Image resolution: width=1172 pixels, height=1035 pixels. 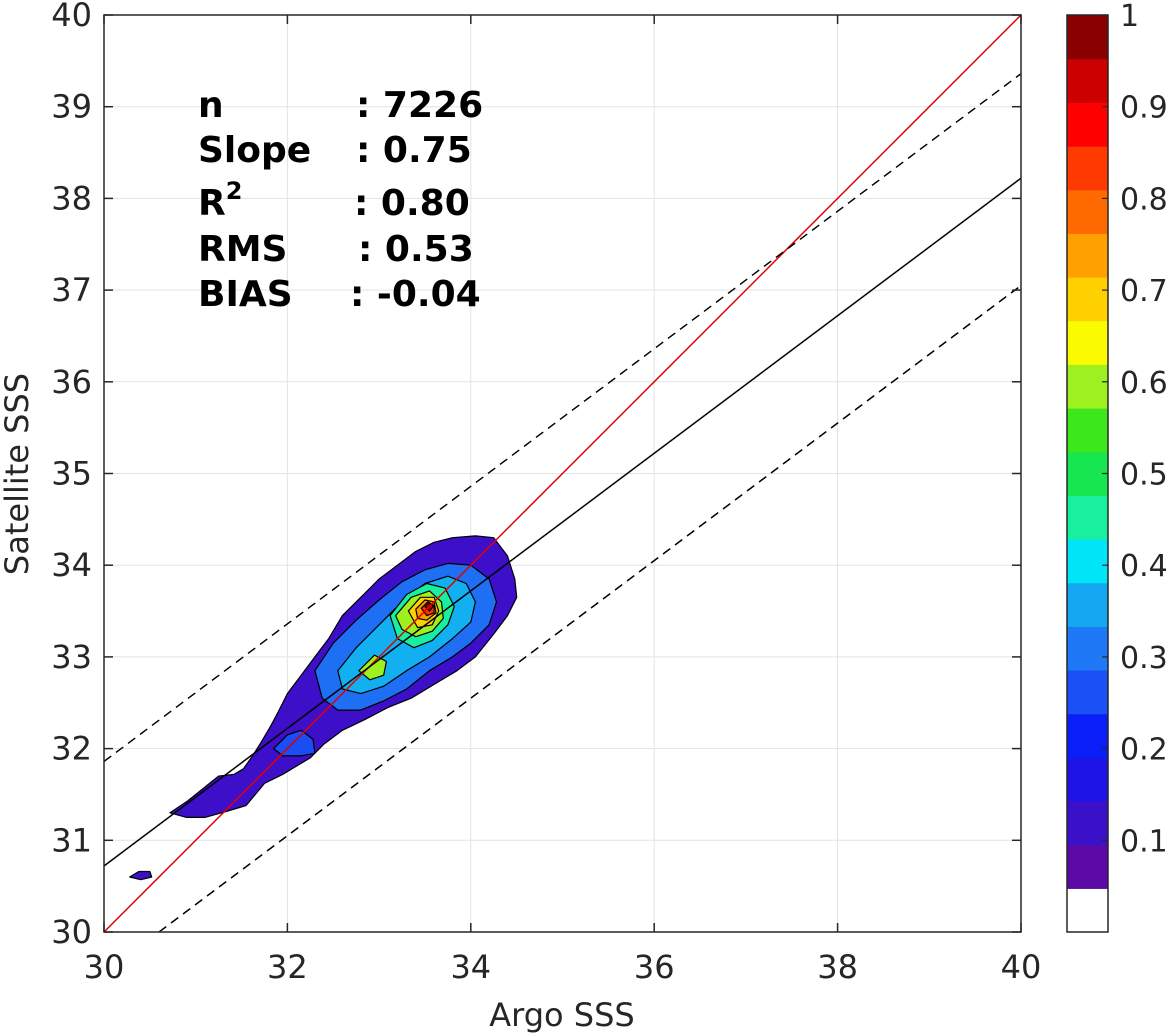 I want to click on colorbar-tick-label-7: 0.8, so click(x=1144, y=199).